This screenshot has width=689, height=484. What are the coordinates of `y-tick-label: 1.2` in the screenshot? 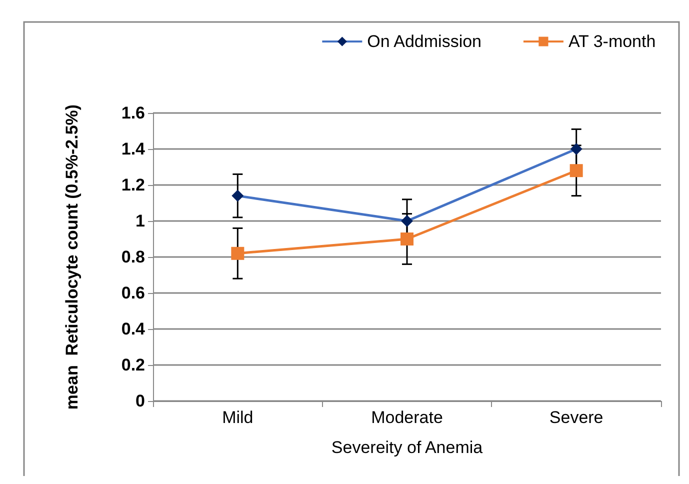 It's located at (133, 185).